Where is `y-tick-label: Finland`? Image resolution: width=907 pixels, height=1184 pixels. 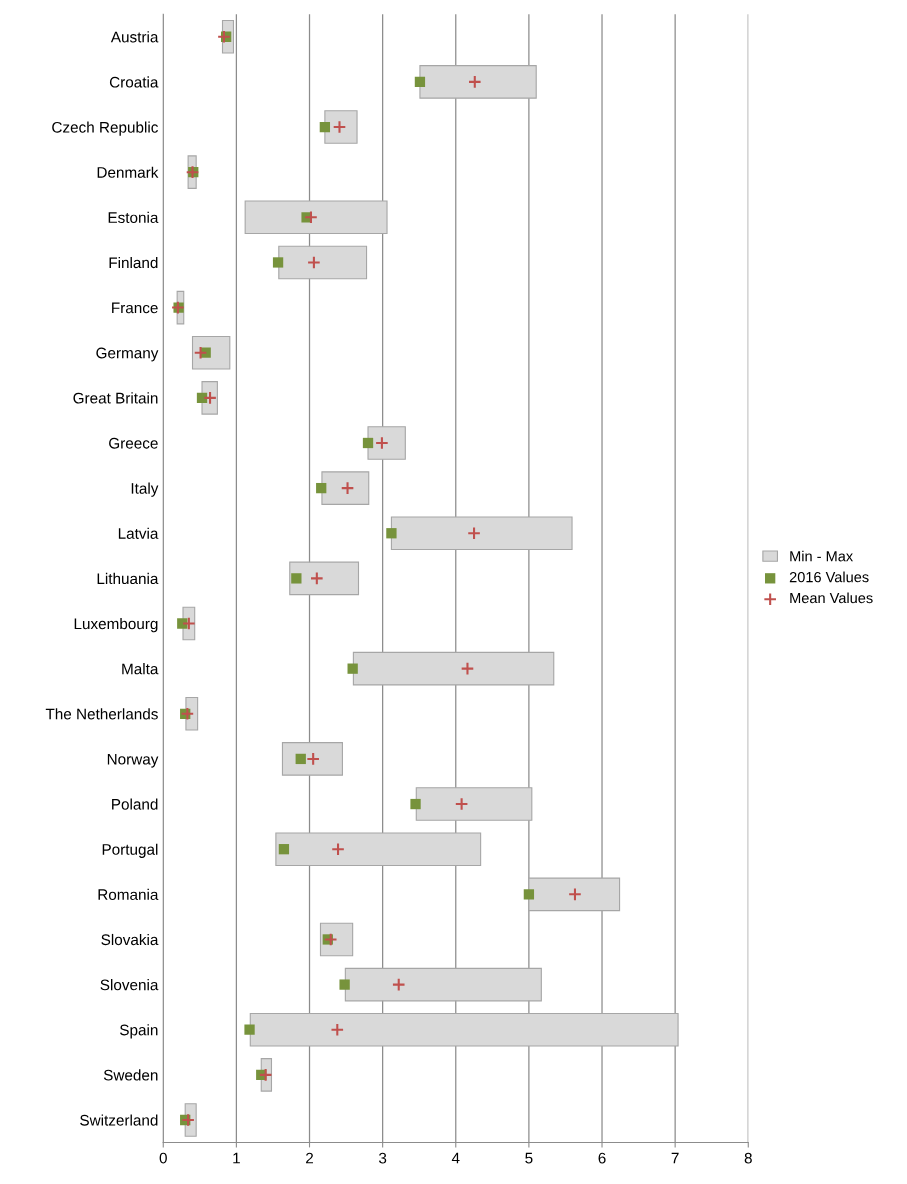
y-tick-label: Finland is located at coordinates (133, 262).